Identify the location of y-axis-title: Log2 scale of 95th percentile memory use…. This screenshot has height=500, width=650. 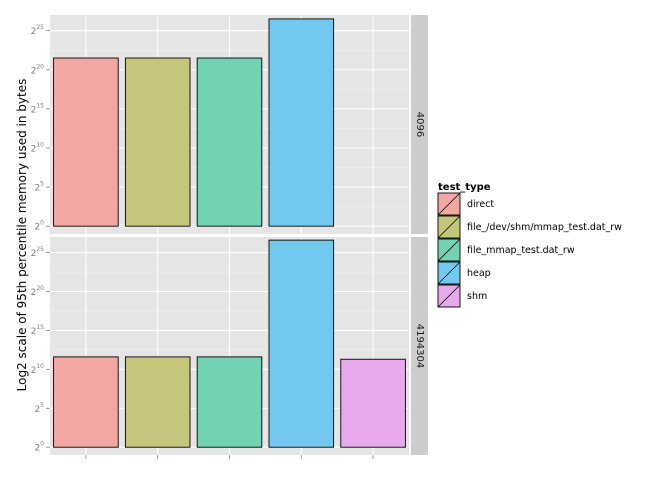
(22, 235).